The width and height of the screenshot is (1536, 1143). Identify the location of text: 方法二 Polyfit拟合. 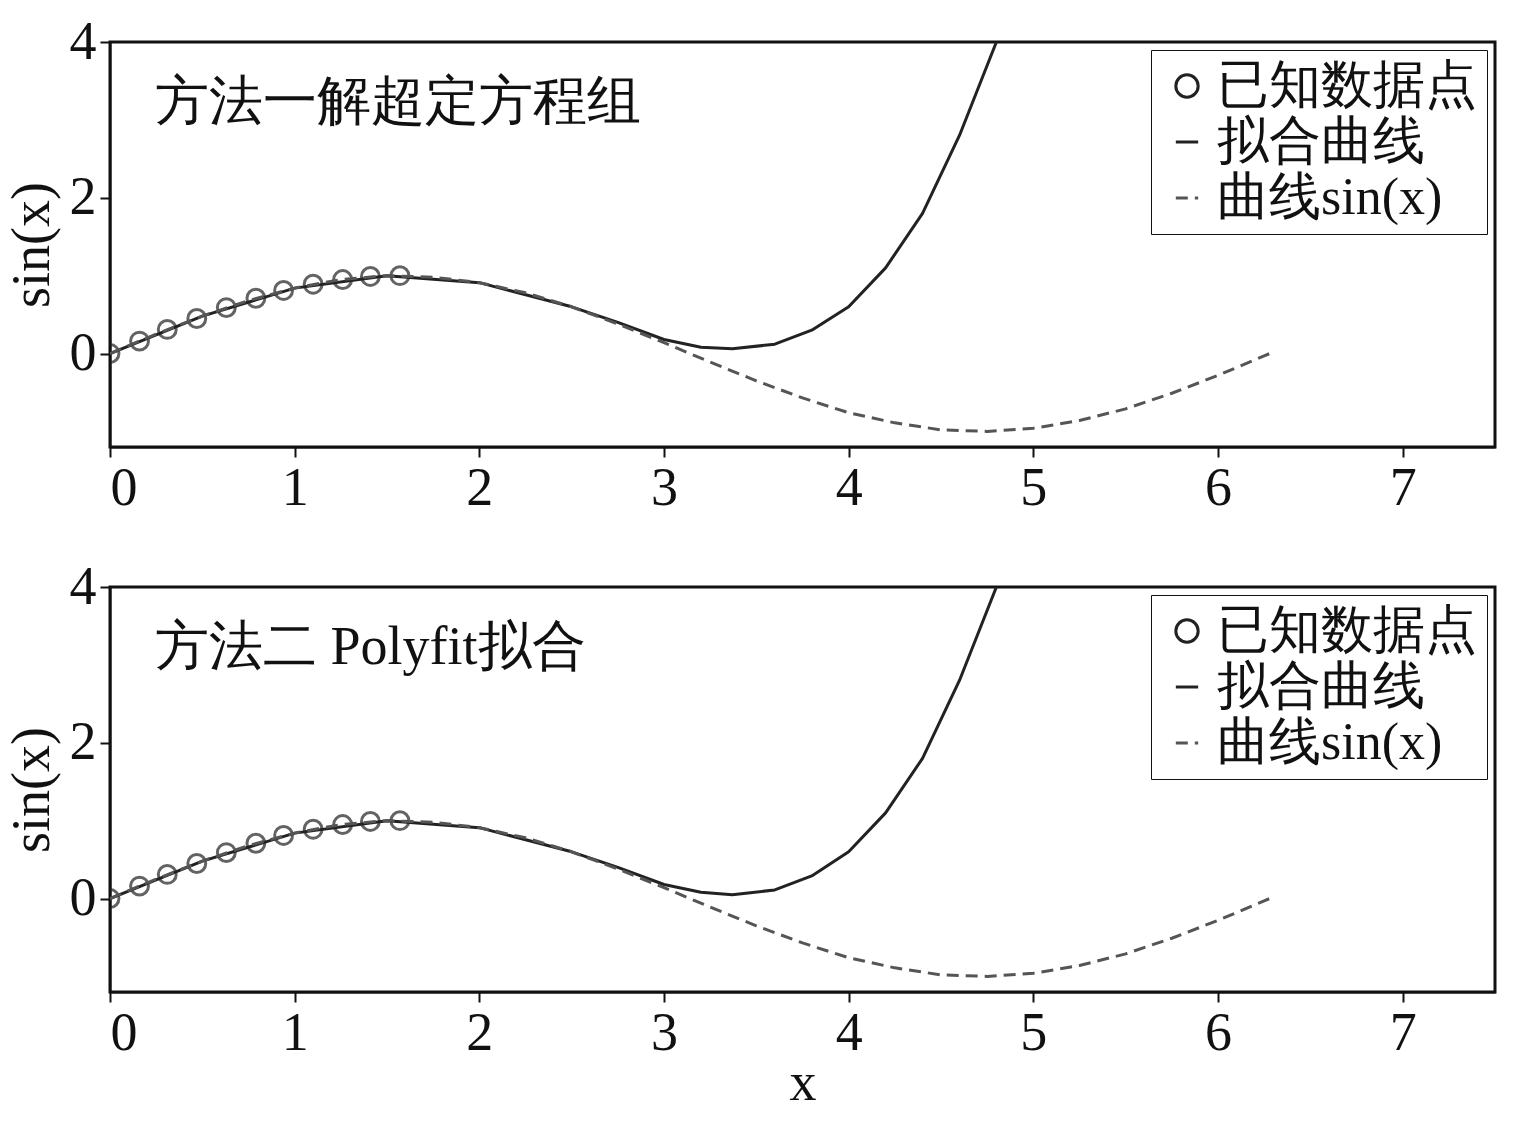
(370, 646).